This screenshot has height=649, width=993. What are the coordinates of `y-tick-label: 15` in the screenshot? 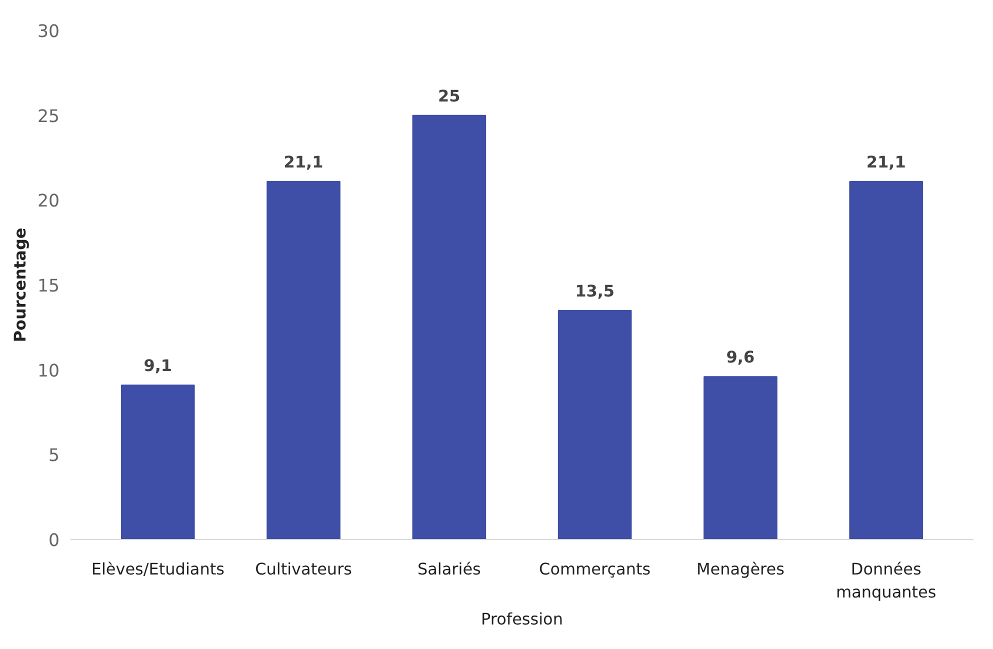 It's located at (48, 286).